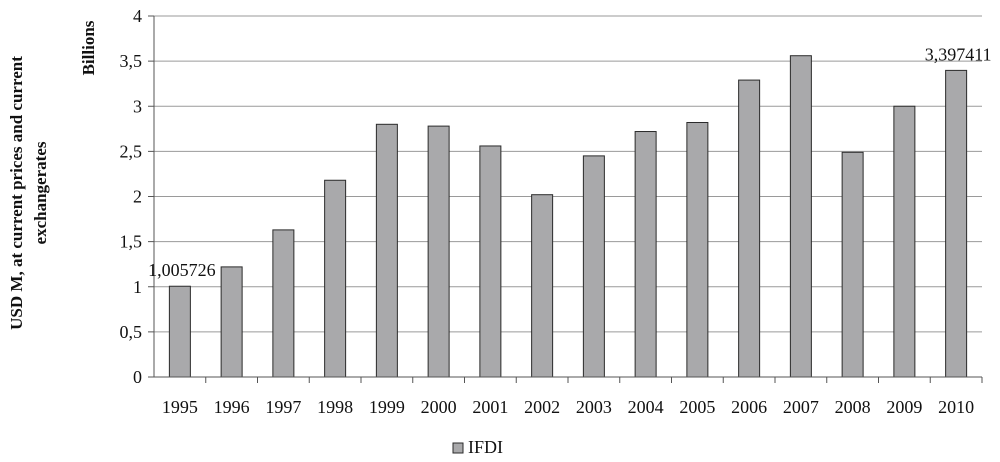  What do you see at coordinates (490, 407) in the screenshot?
I see `x-tick-label-2001: 2001` at bounding box center [490, 407].